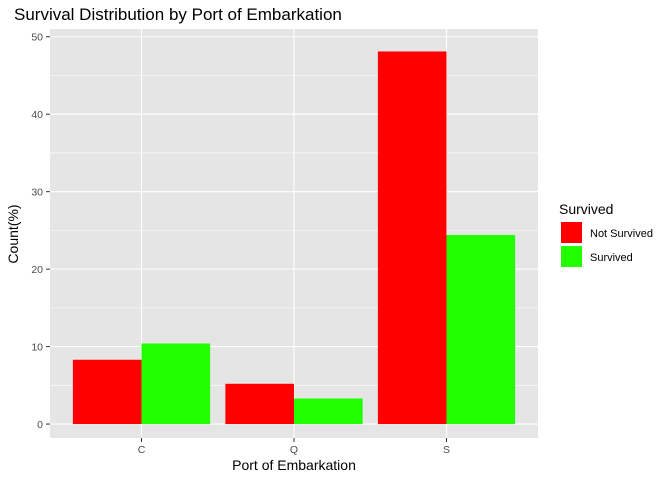  I want to click on x-axis-title: Port of Embarkation, so click(294, 465).